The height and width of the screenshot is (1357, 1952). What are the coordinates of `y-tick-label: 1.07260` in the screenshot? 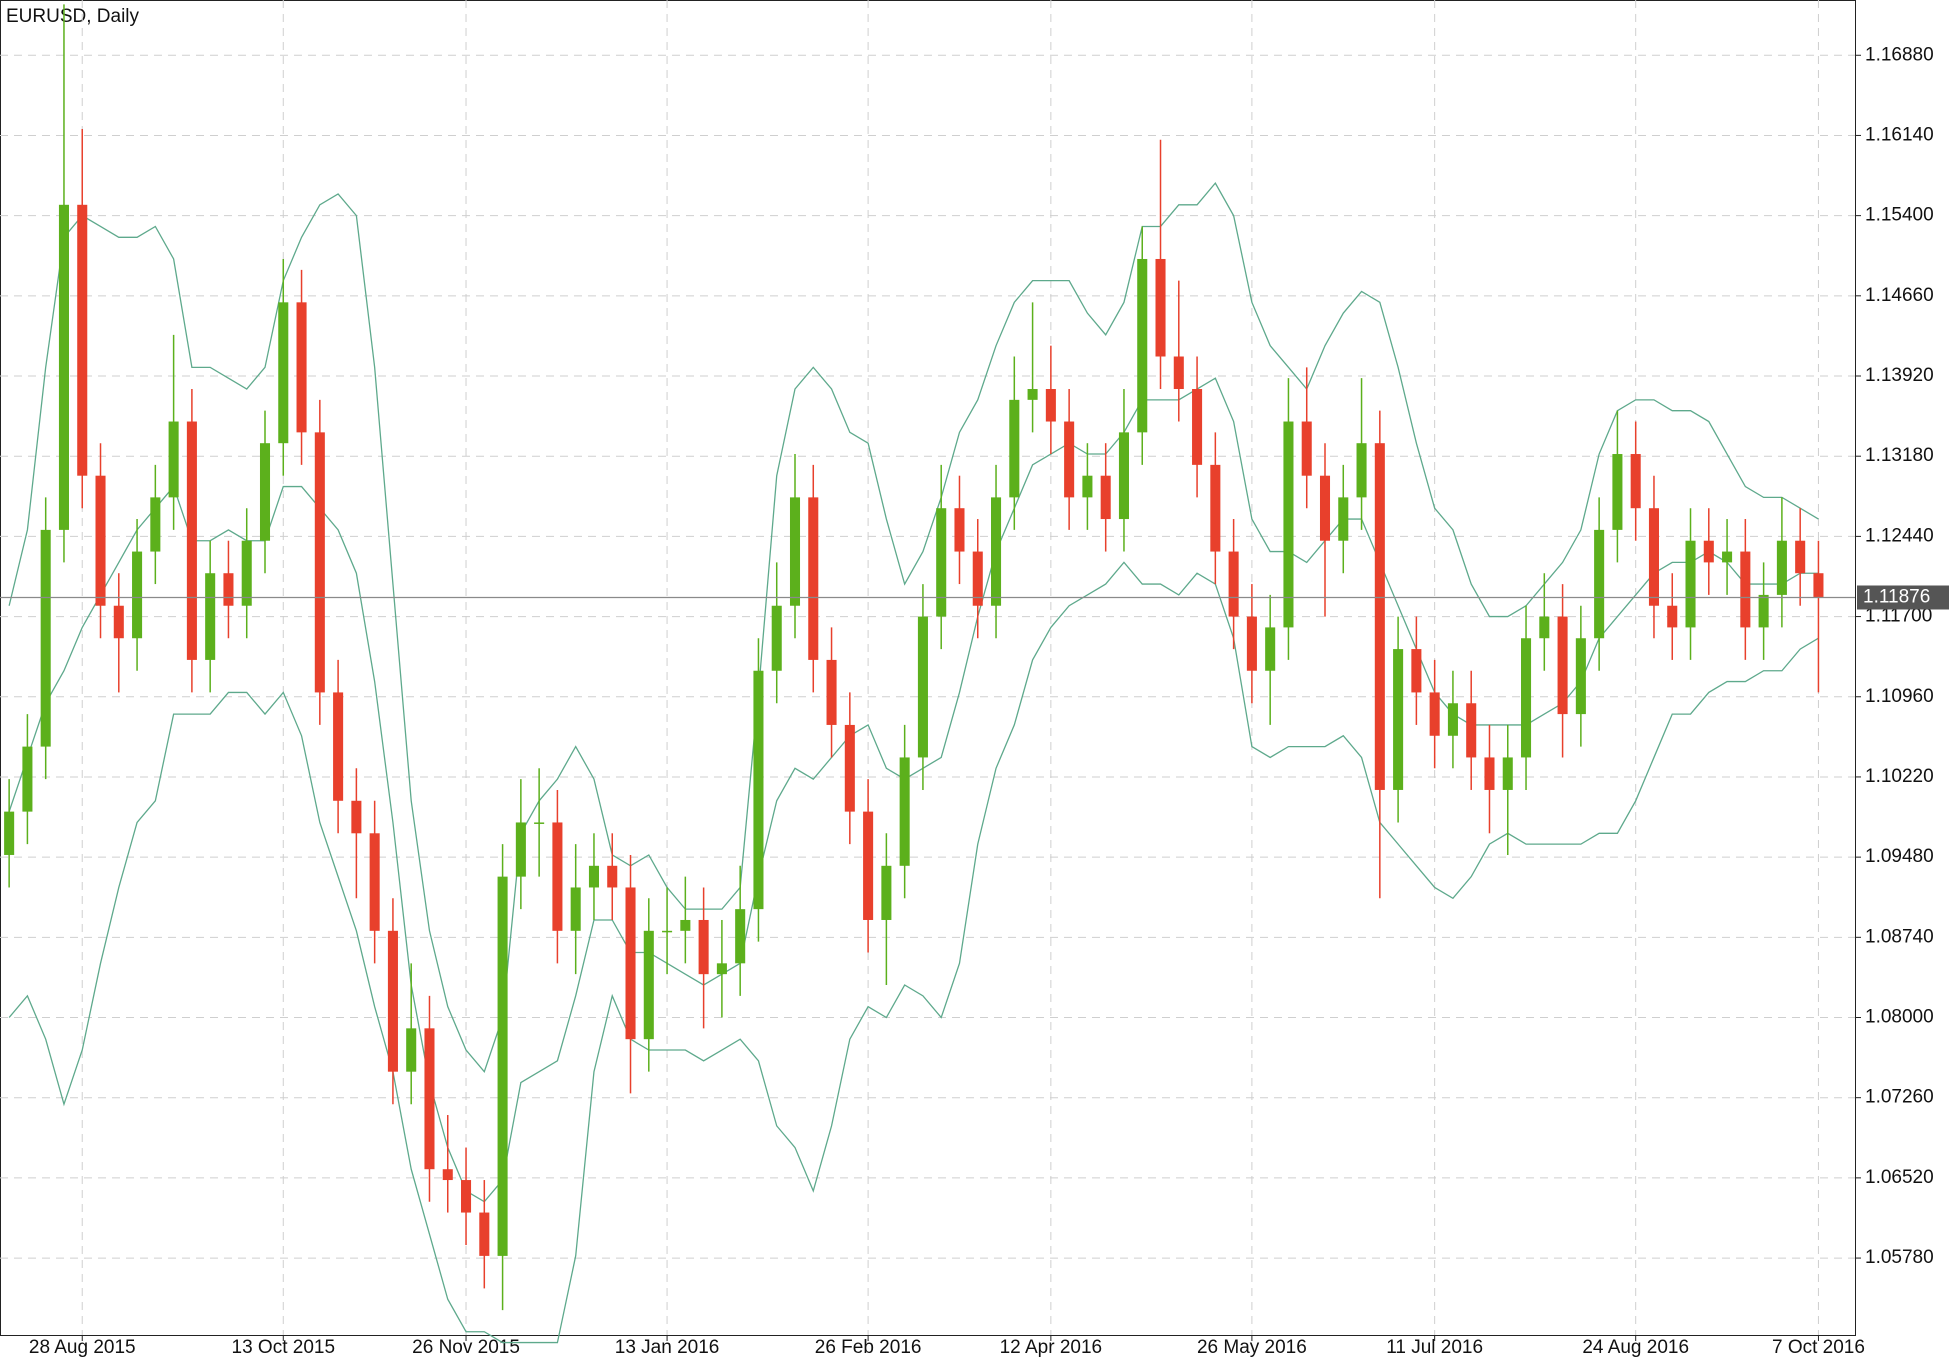 It's located at (1899, 1097).